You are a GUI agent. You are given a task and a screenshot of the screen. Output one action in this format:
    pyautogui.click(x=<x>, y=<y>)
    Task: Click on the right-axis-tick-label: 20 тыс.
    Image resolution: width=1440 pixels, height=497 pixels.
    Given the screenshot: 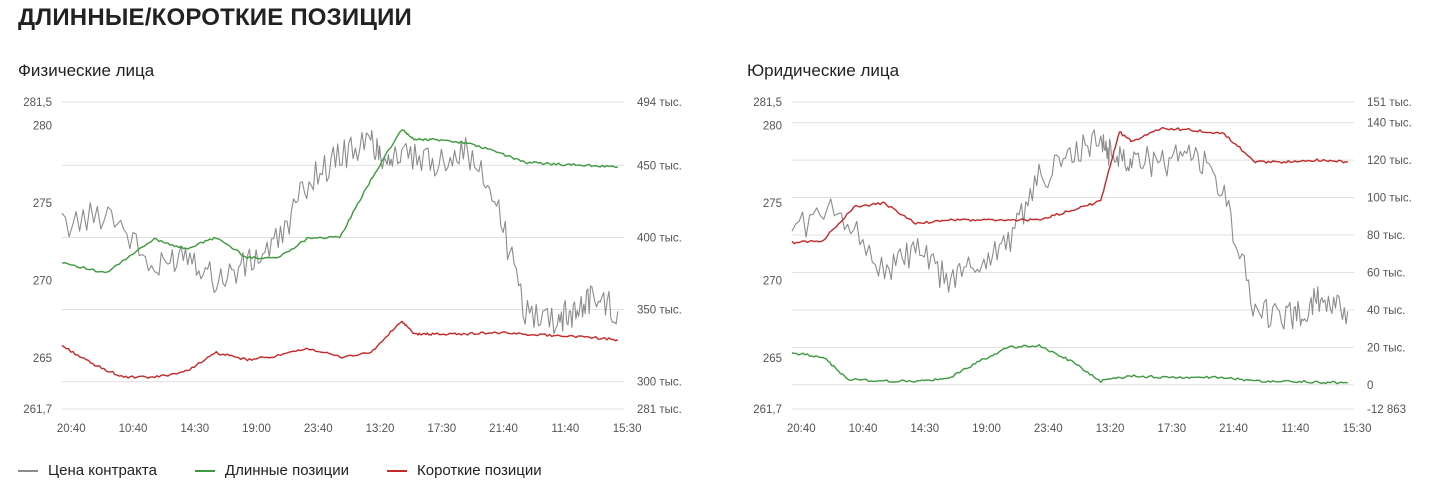 What is the action you would take?
    pyautogui.click(x=1386, y=348)
    